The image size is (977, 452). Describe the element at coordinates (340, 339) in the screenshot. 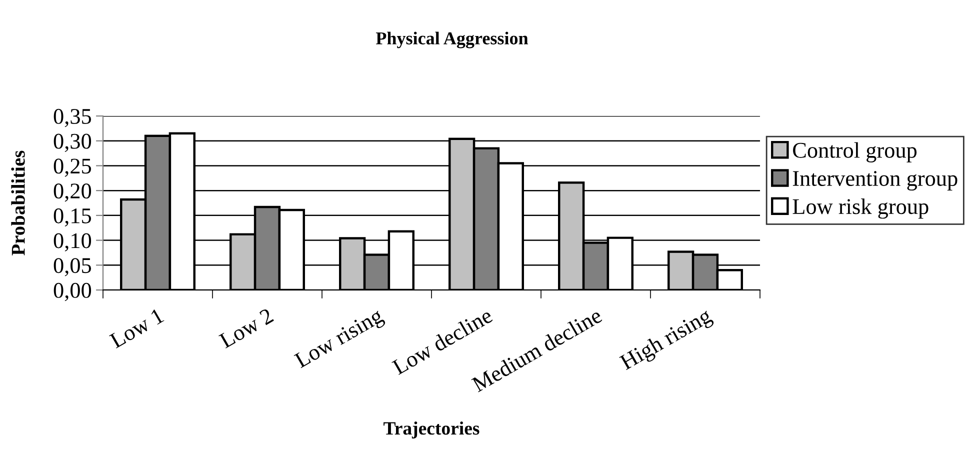

I see `x-tick-label: Low rising` at that location.